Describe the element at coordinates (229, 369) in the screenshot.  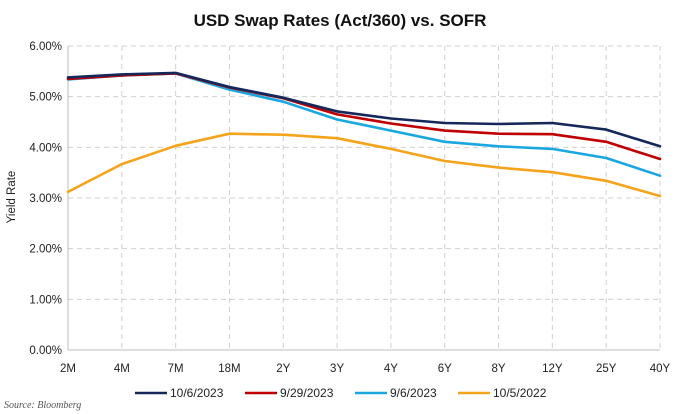
I see `x-tick-label: 18M` at that location.